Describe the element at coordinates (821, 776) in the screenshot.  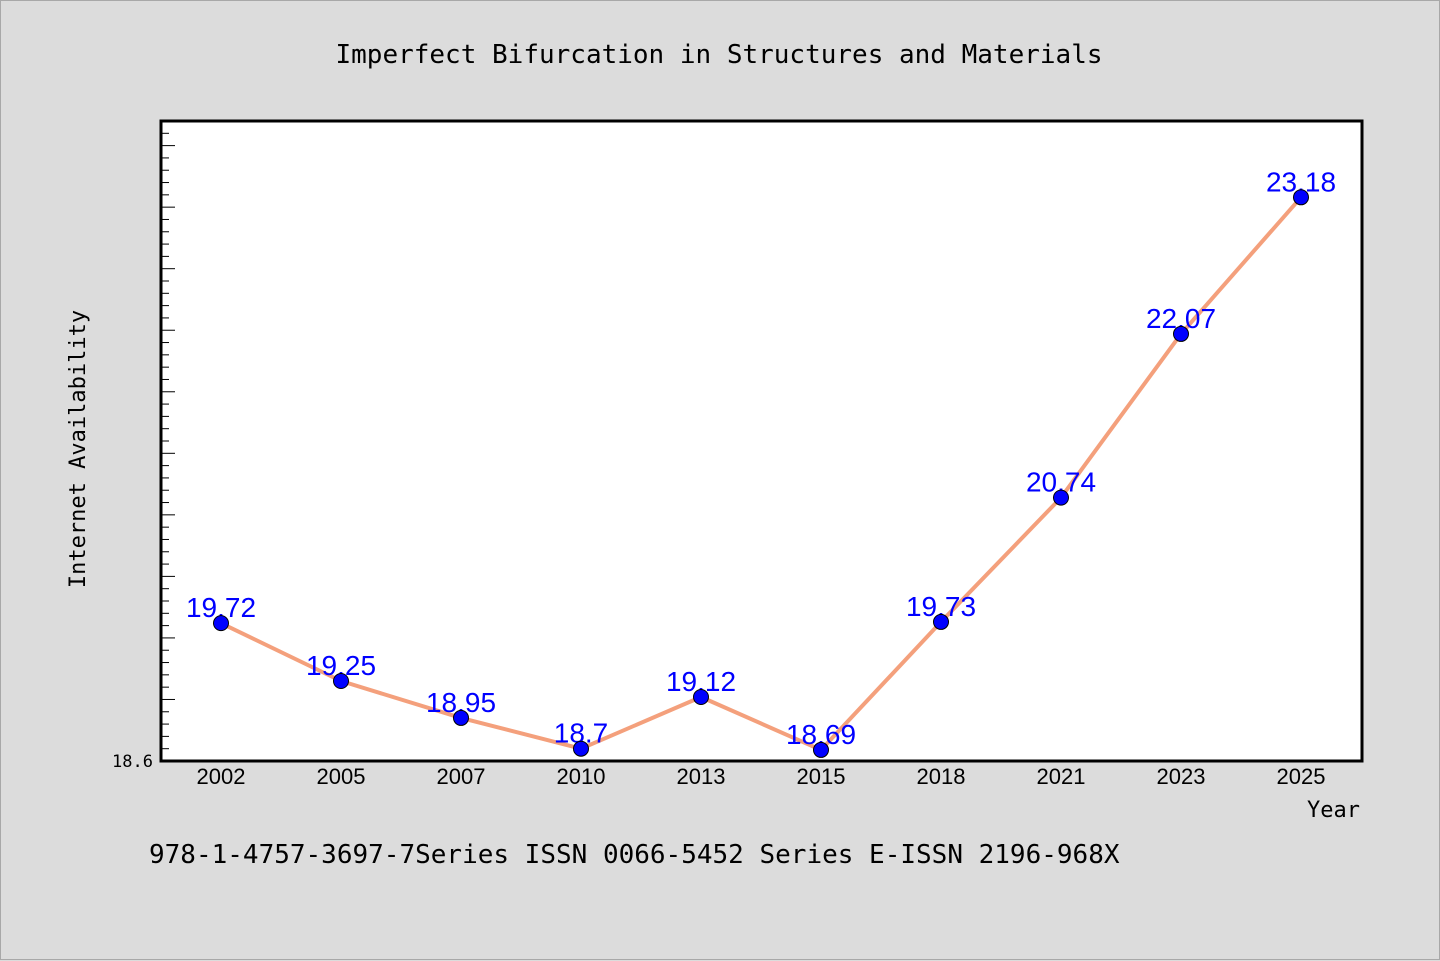
I see `x-tick-label: 2015` at that location.